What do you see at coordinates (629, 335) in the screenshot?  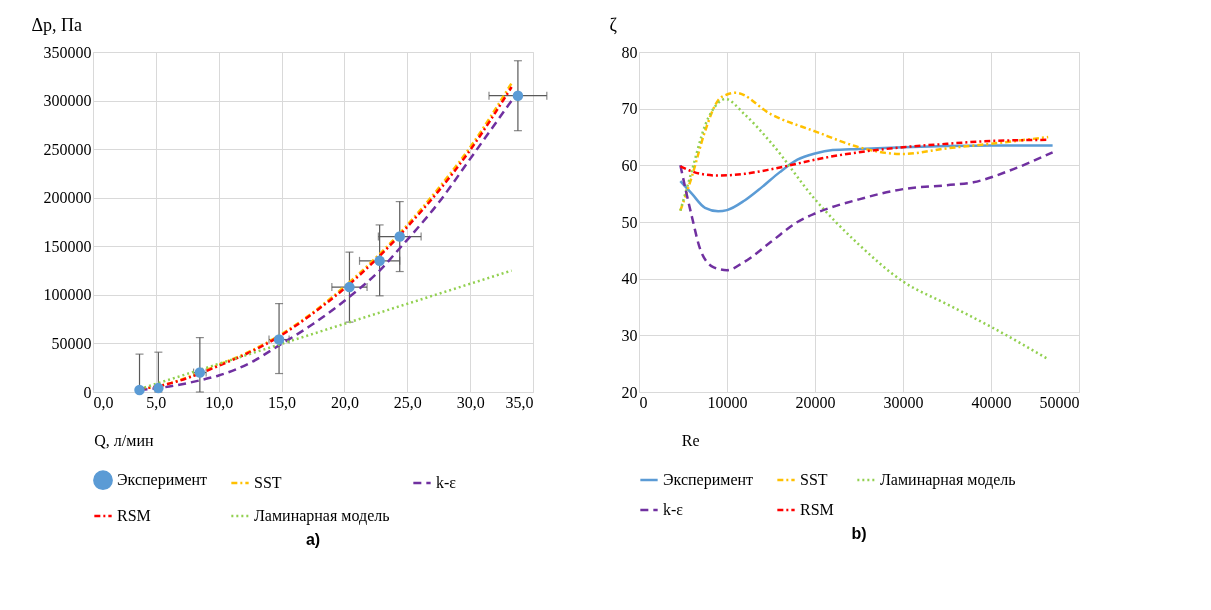 I see `y-tick-label: 30` at bounding box center [629, 335].